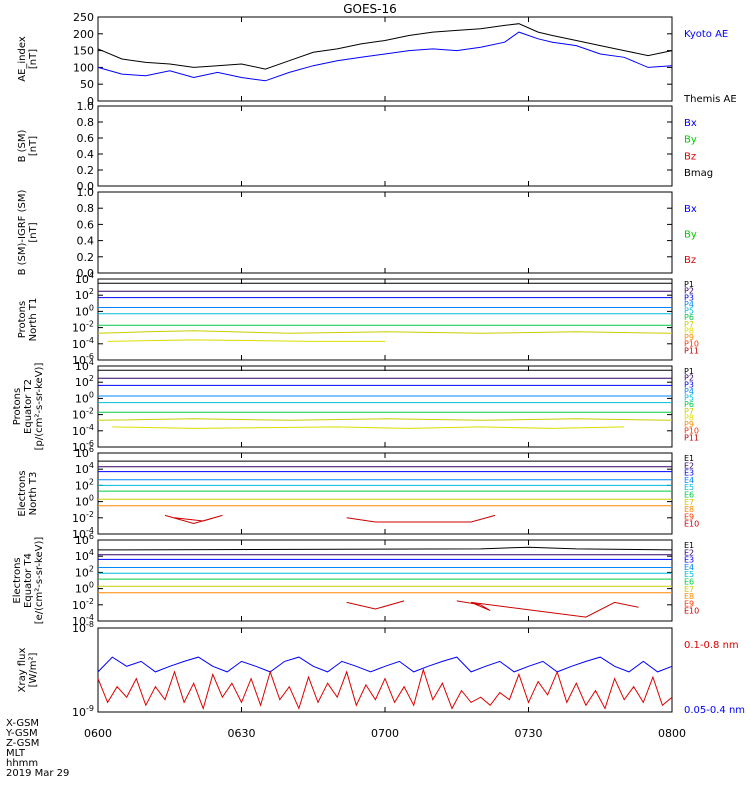 The height and width of the screenshot is (800, 750). What do you see at coordinates (691, 524) in the screenshot?
I see `electrons_north-legend-e10: E10` at bounding box center [691, 524].